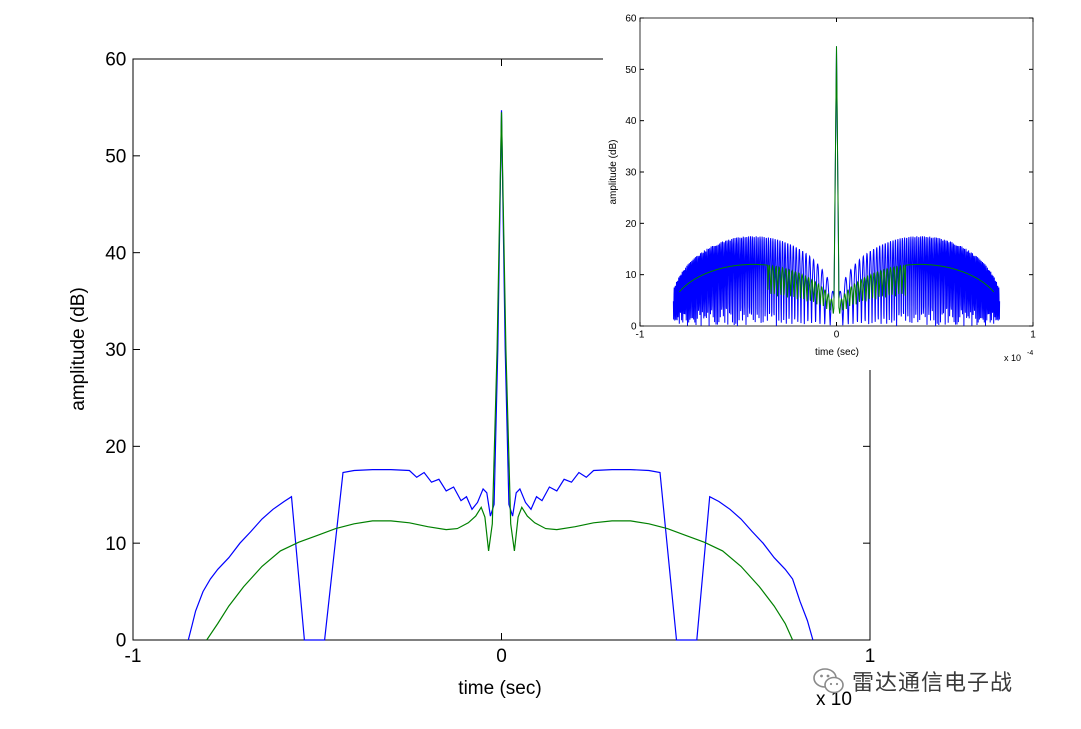 This screenshot has width=1081, height=729. I want to click on main-x-tick-label: -1, so click(133, 656).